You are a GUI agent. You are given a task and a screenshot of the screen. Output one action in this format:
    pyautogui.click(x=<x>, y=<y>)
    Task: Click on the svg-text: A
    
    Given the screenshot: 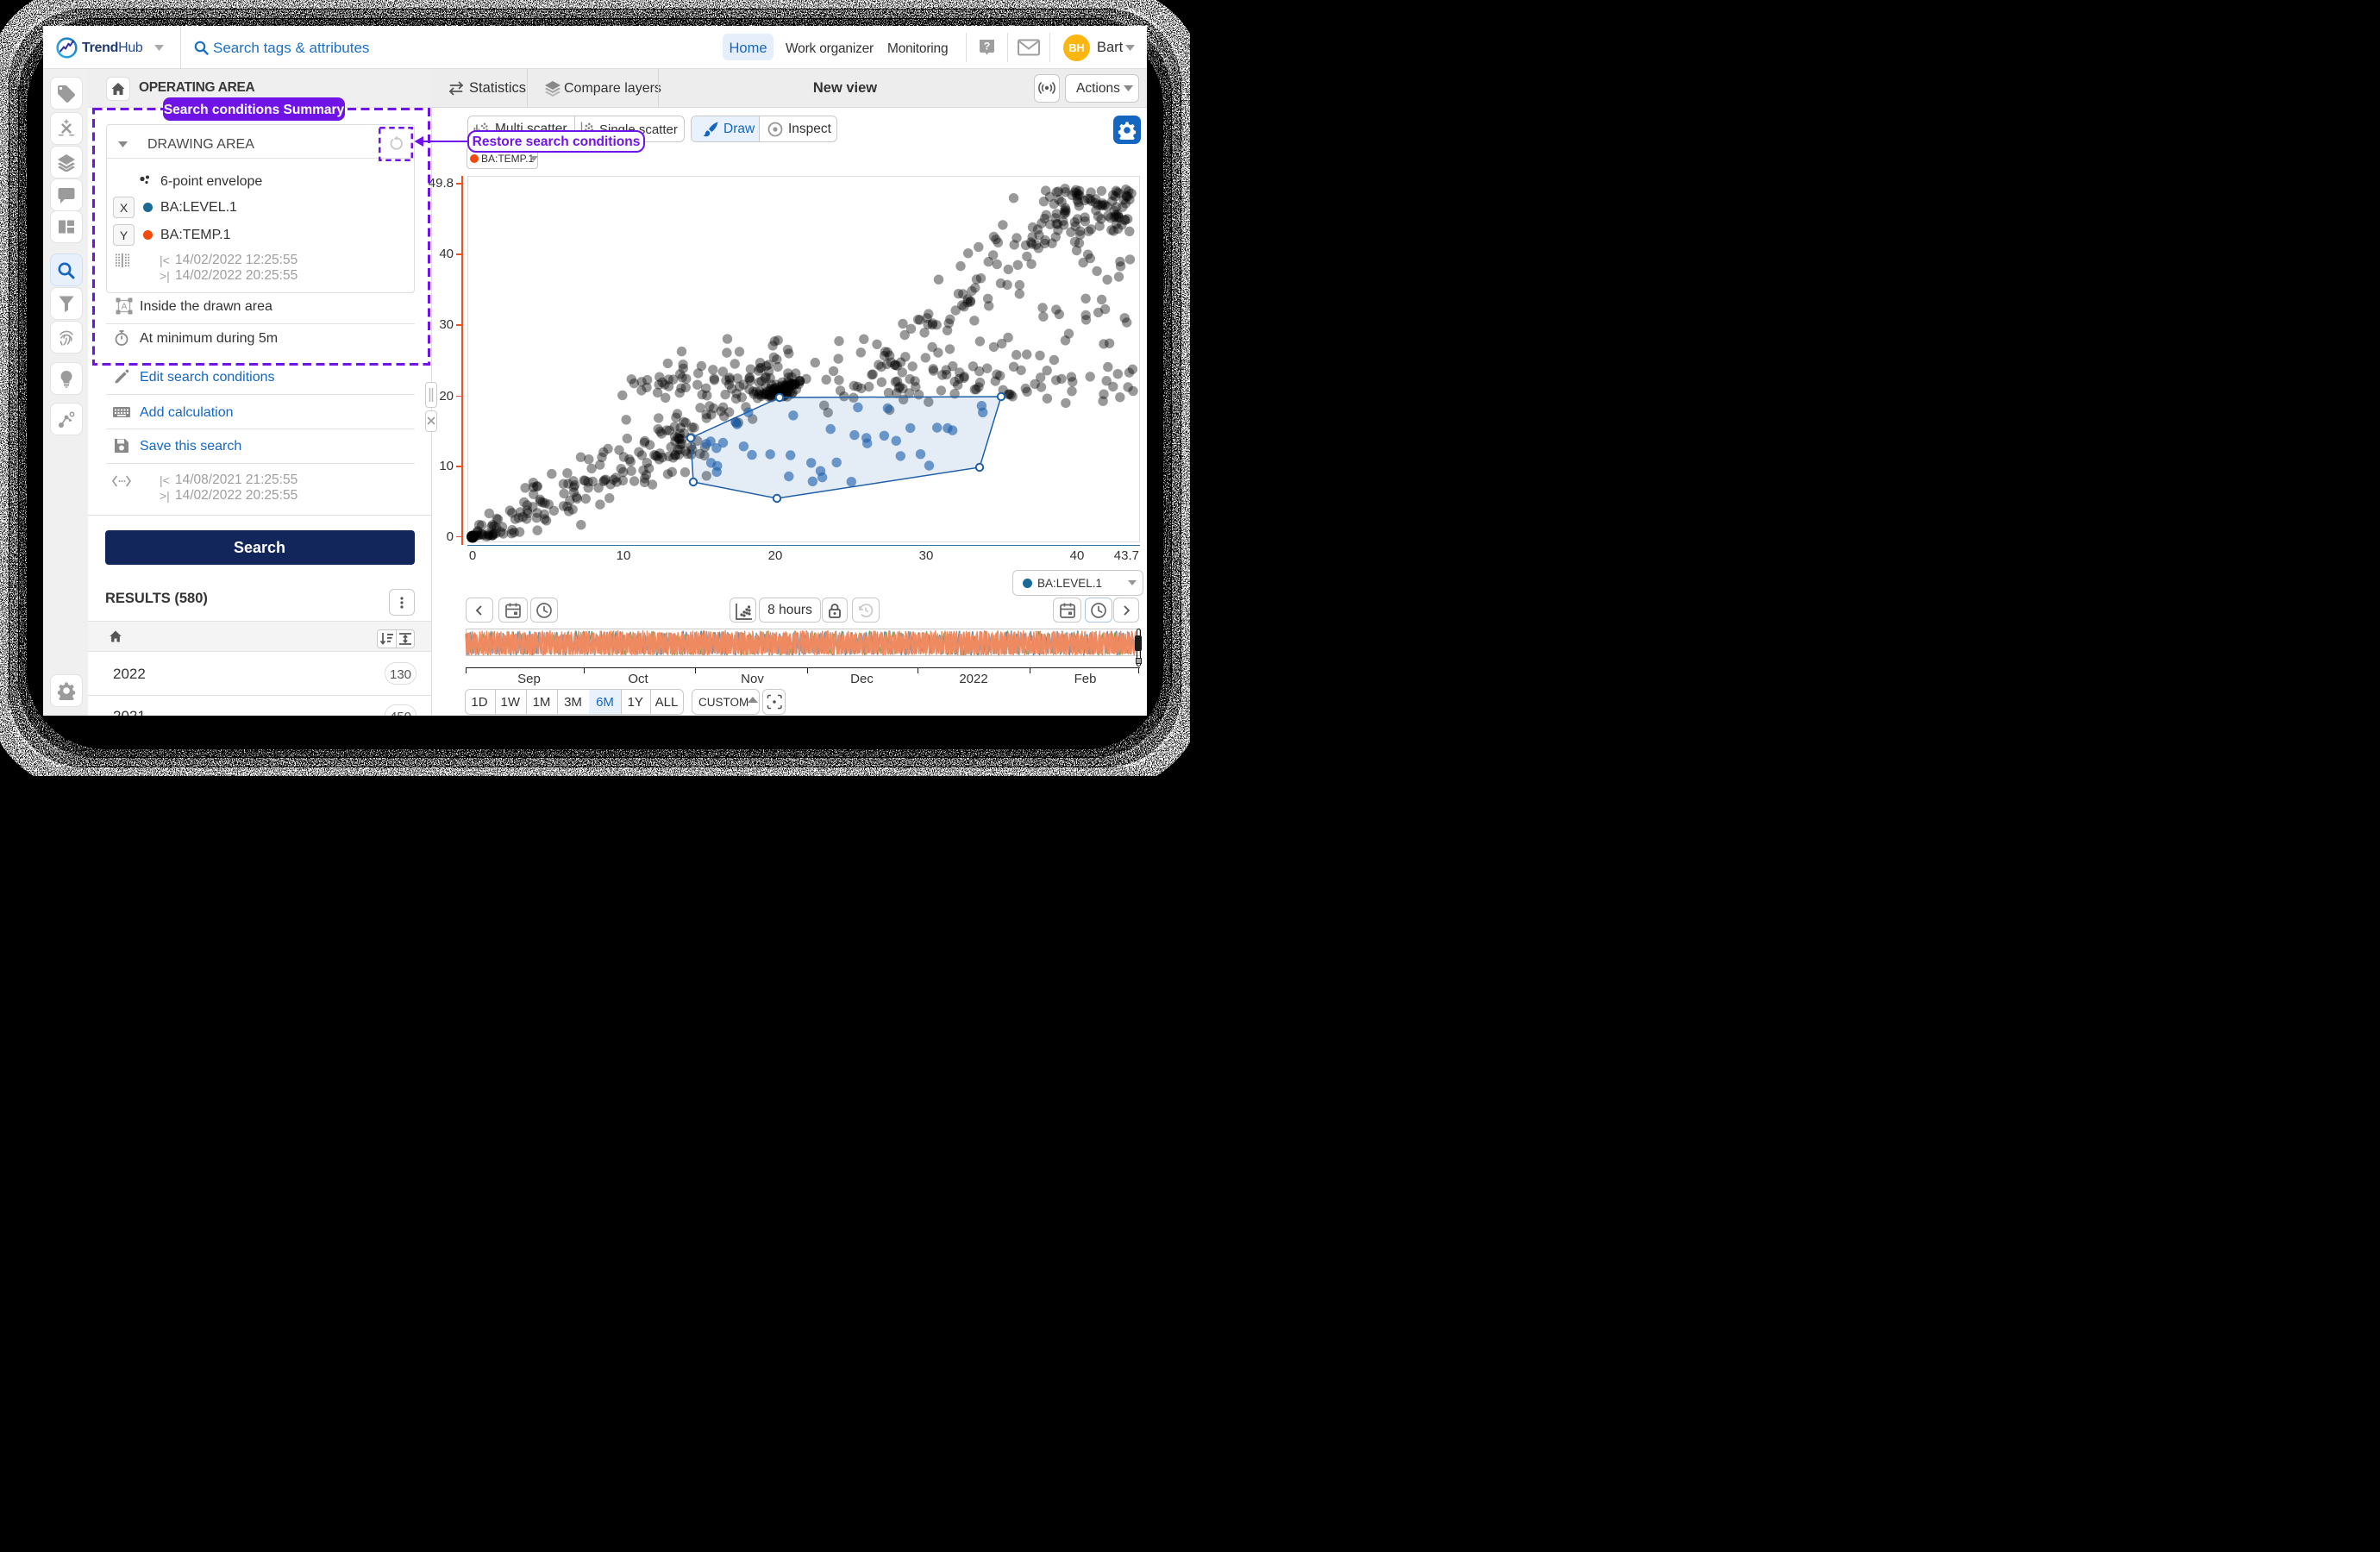 What is the action you would take?
    pyautogui.click(x=125, y=306)
    